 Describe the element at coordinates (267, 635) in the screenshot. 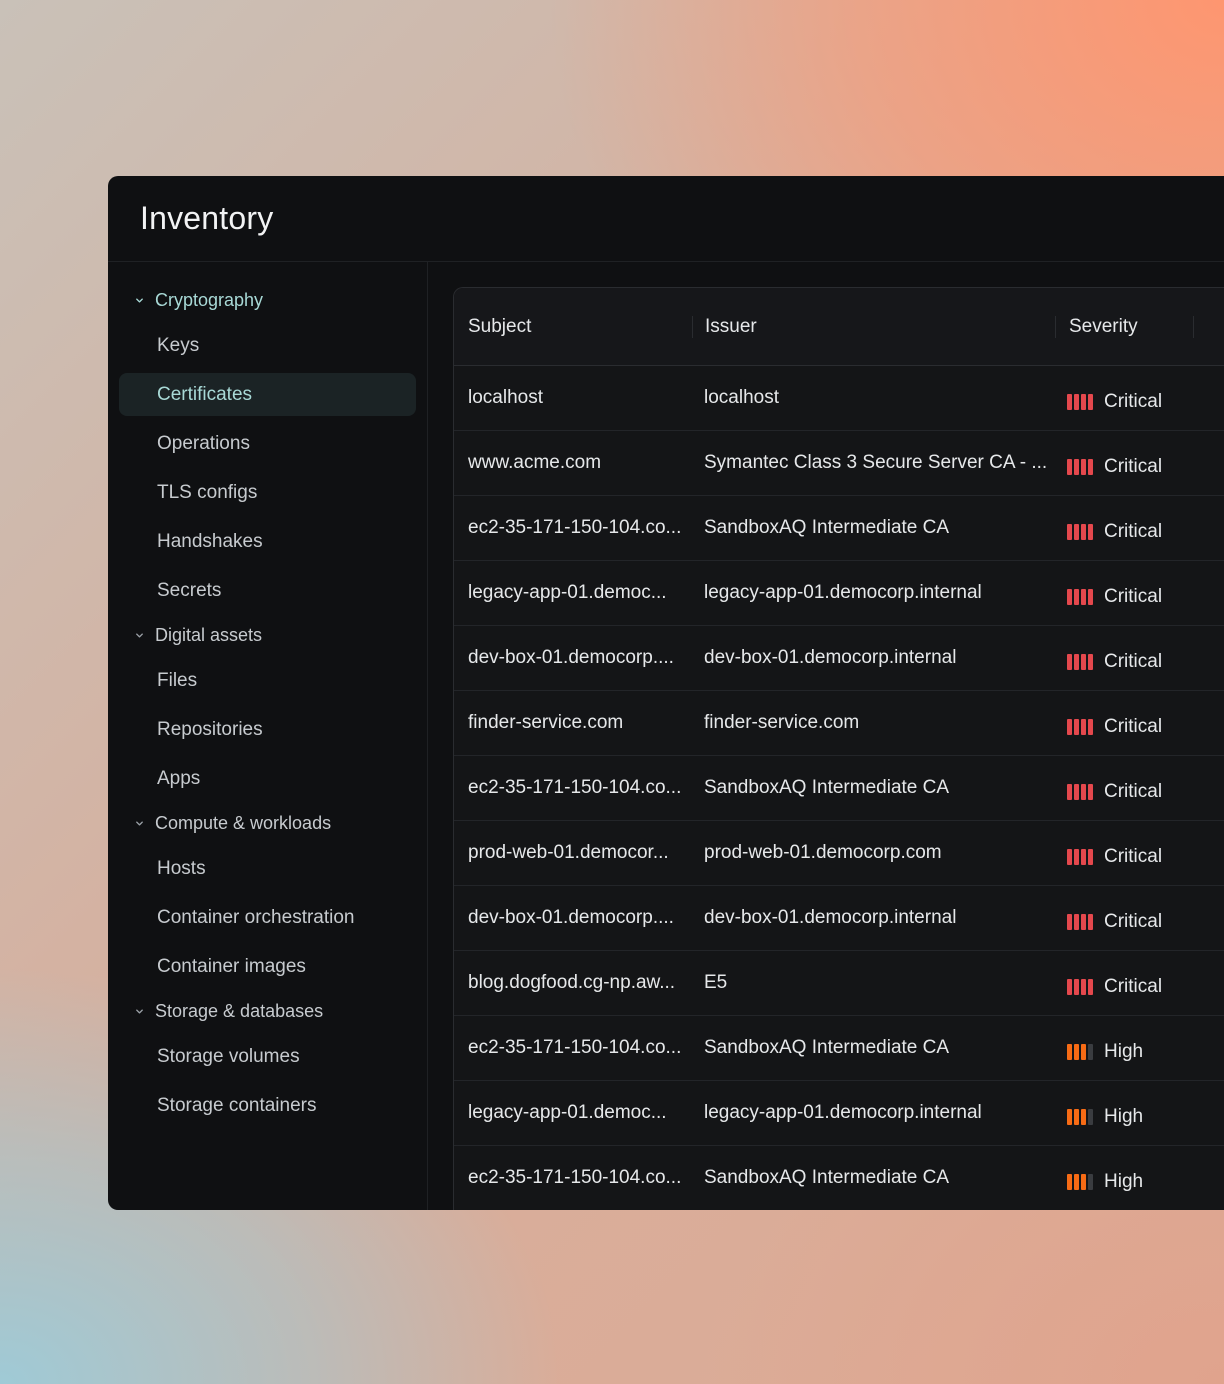

I see `sidebar-group-header-digital-assets: Digital assets` at that location.